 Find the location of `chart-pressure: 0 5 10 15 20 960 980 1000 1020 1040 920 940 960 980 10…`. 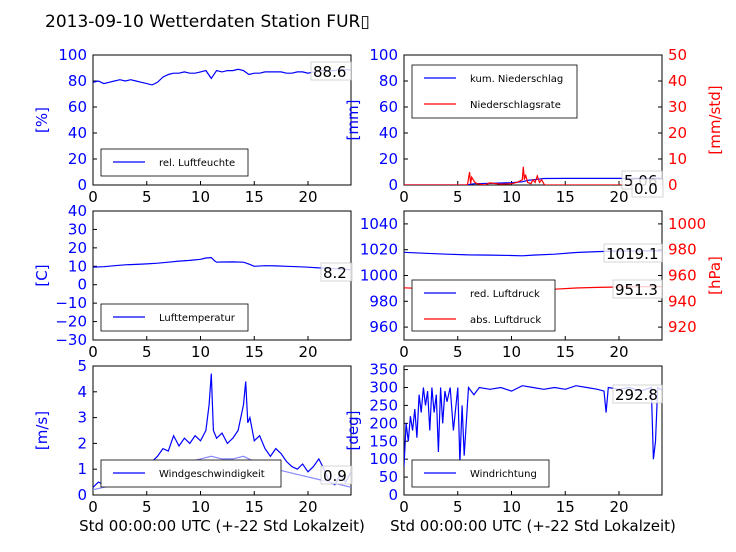

chart-pressure: 0 5 10 15 20 960 980 1000 1020 1040 920 940 960 980 10… is located at coordinates (542, 285).